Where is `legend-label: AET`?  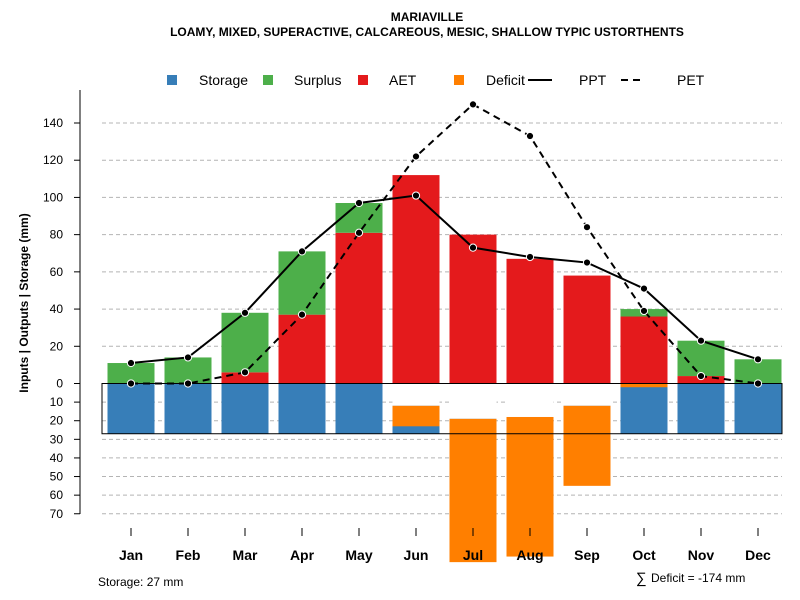 legend-label: AET is located at coordinates (403, 80).